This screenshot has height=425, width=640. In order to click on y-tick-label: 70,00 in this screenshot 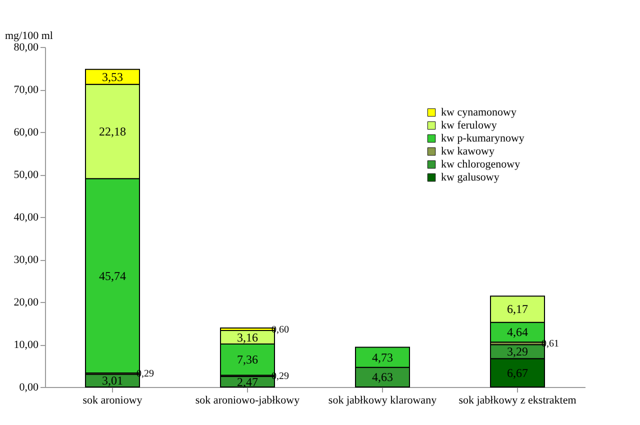, I will do `click(26, 90)`.